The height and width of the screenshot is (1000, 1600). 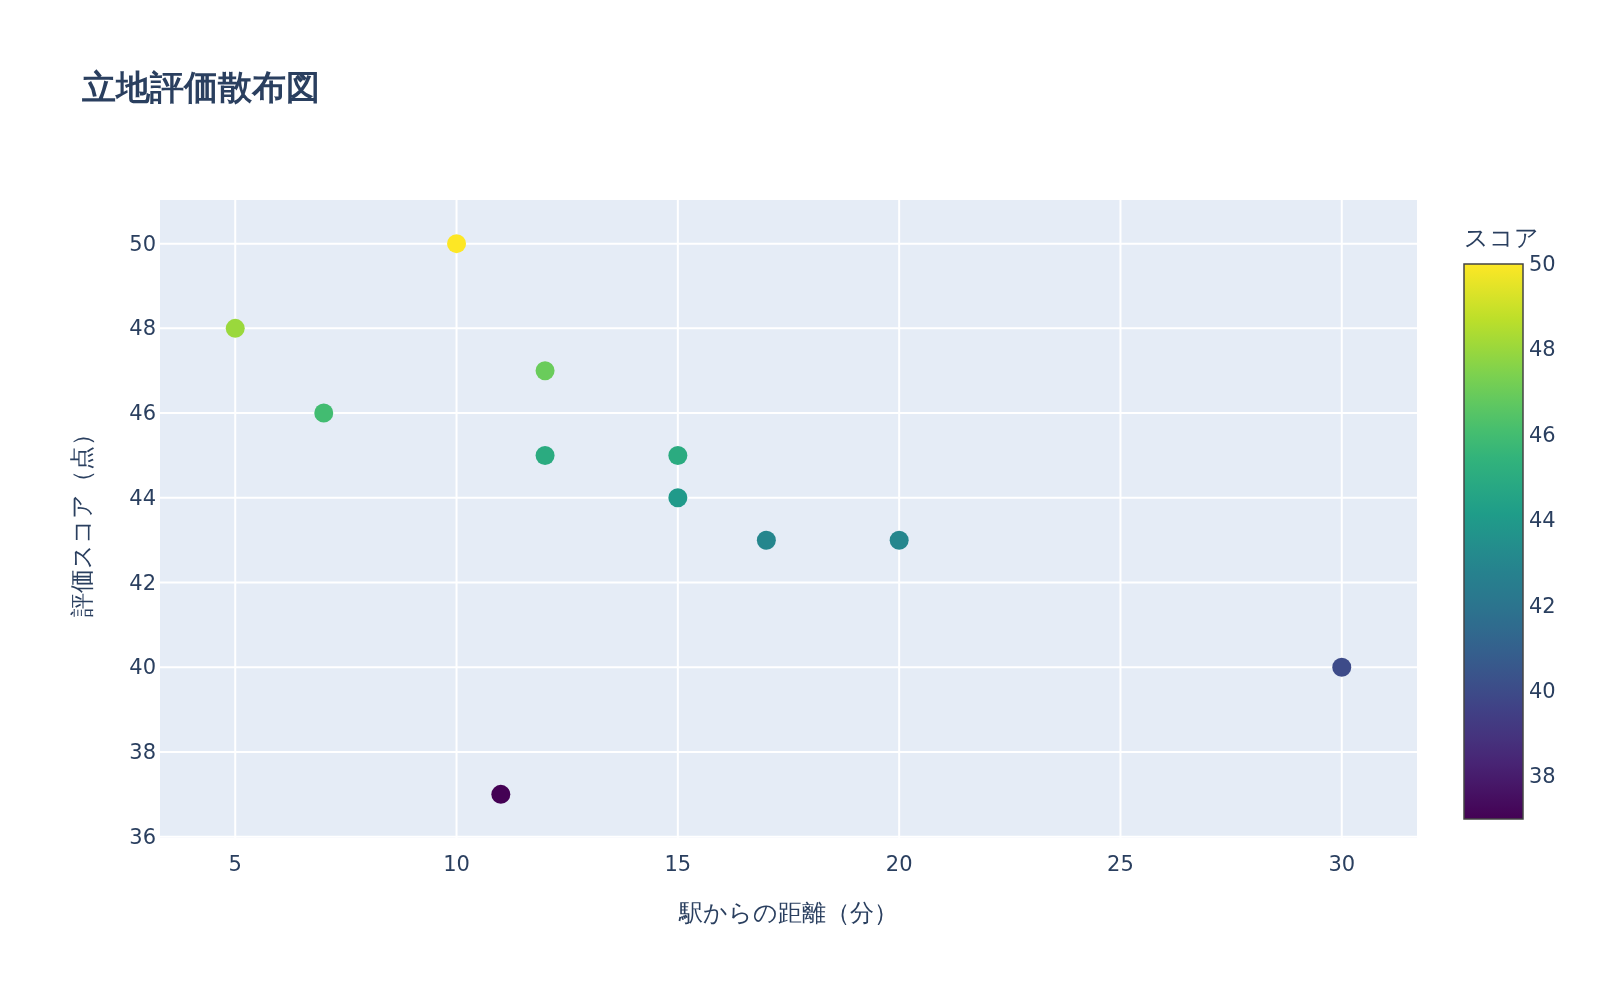 I want to click on color-bar-label: 40, so click(x=1542, y=690).